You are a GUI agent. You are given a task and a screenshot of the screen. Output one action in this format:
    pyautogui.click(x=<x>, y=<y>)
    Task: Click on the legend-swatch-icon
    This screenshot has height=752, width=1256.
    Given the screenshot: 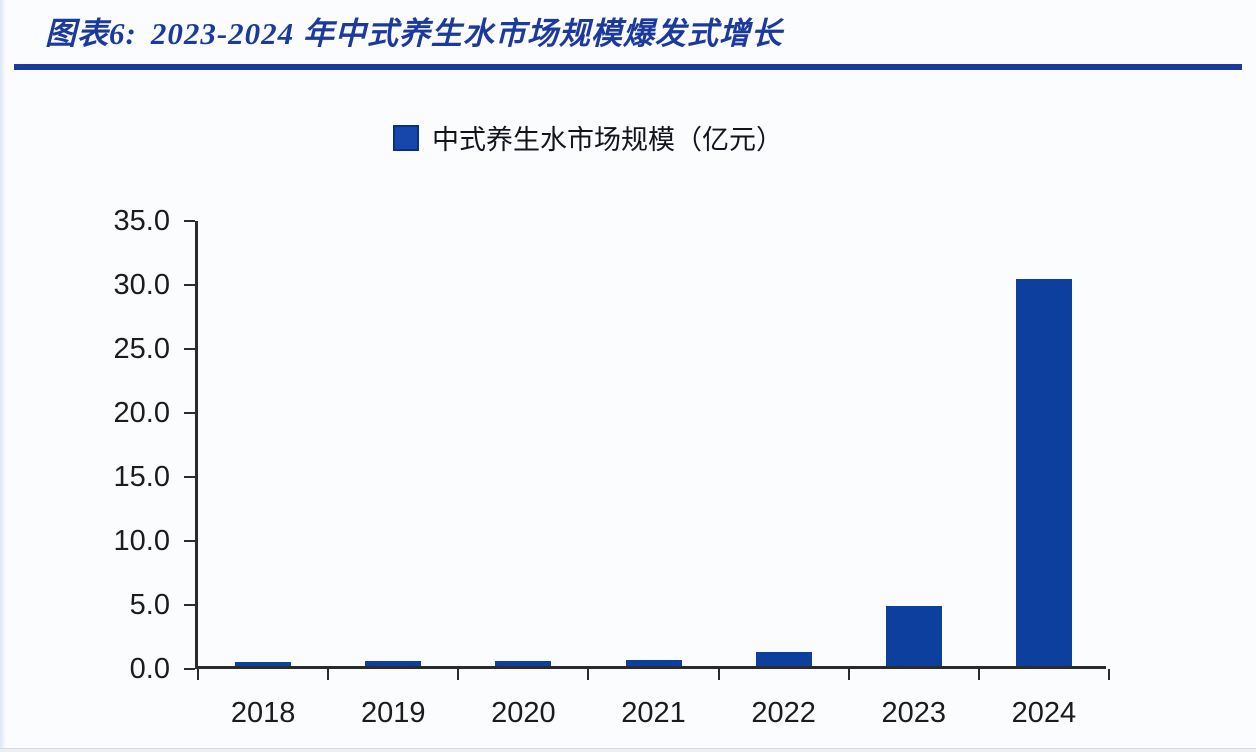 What is the action you would take?
    pyautogui.click(x=406, y=137)
    